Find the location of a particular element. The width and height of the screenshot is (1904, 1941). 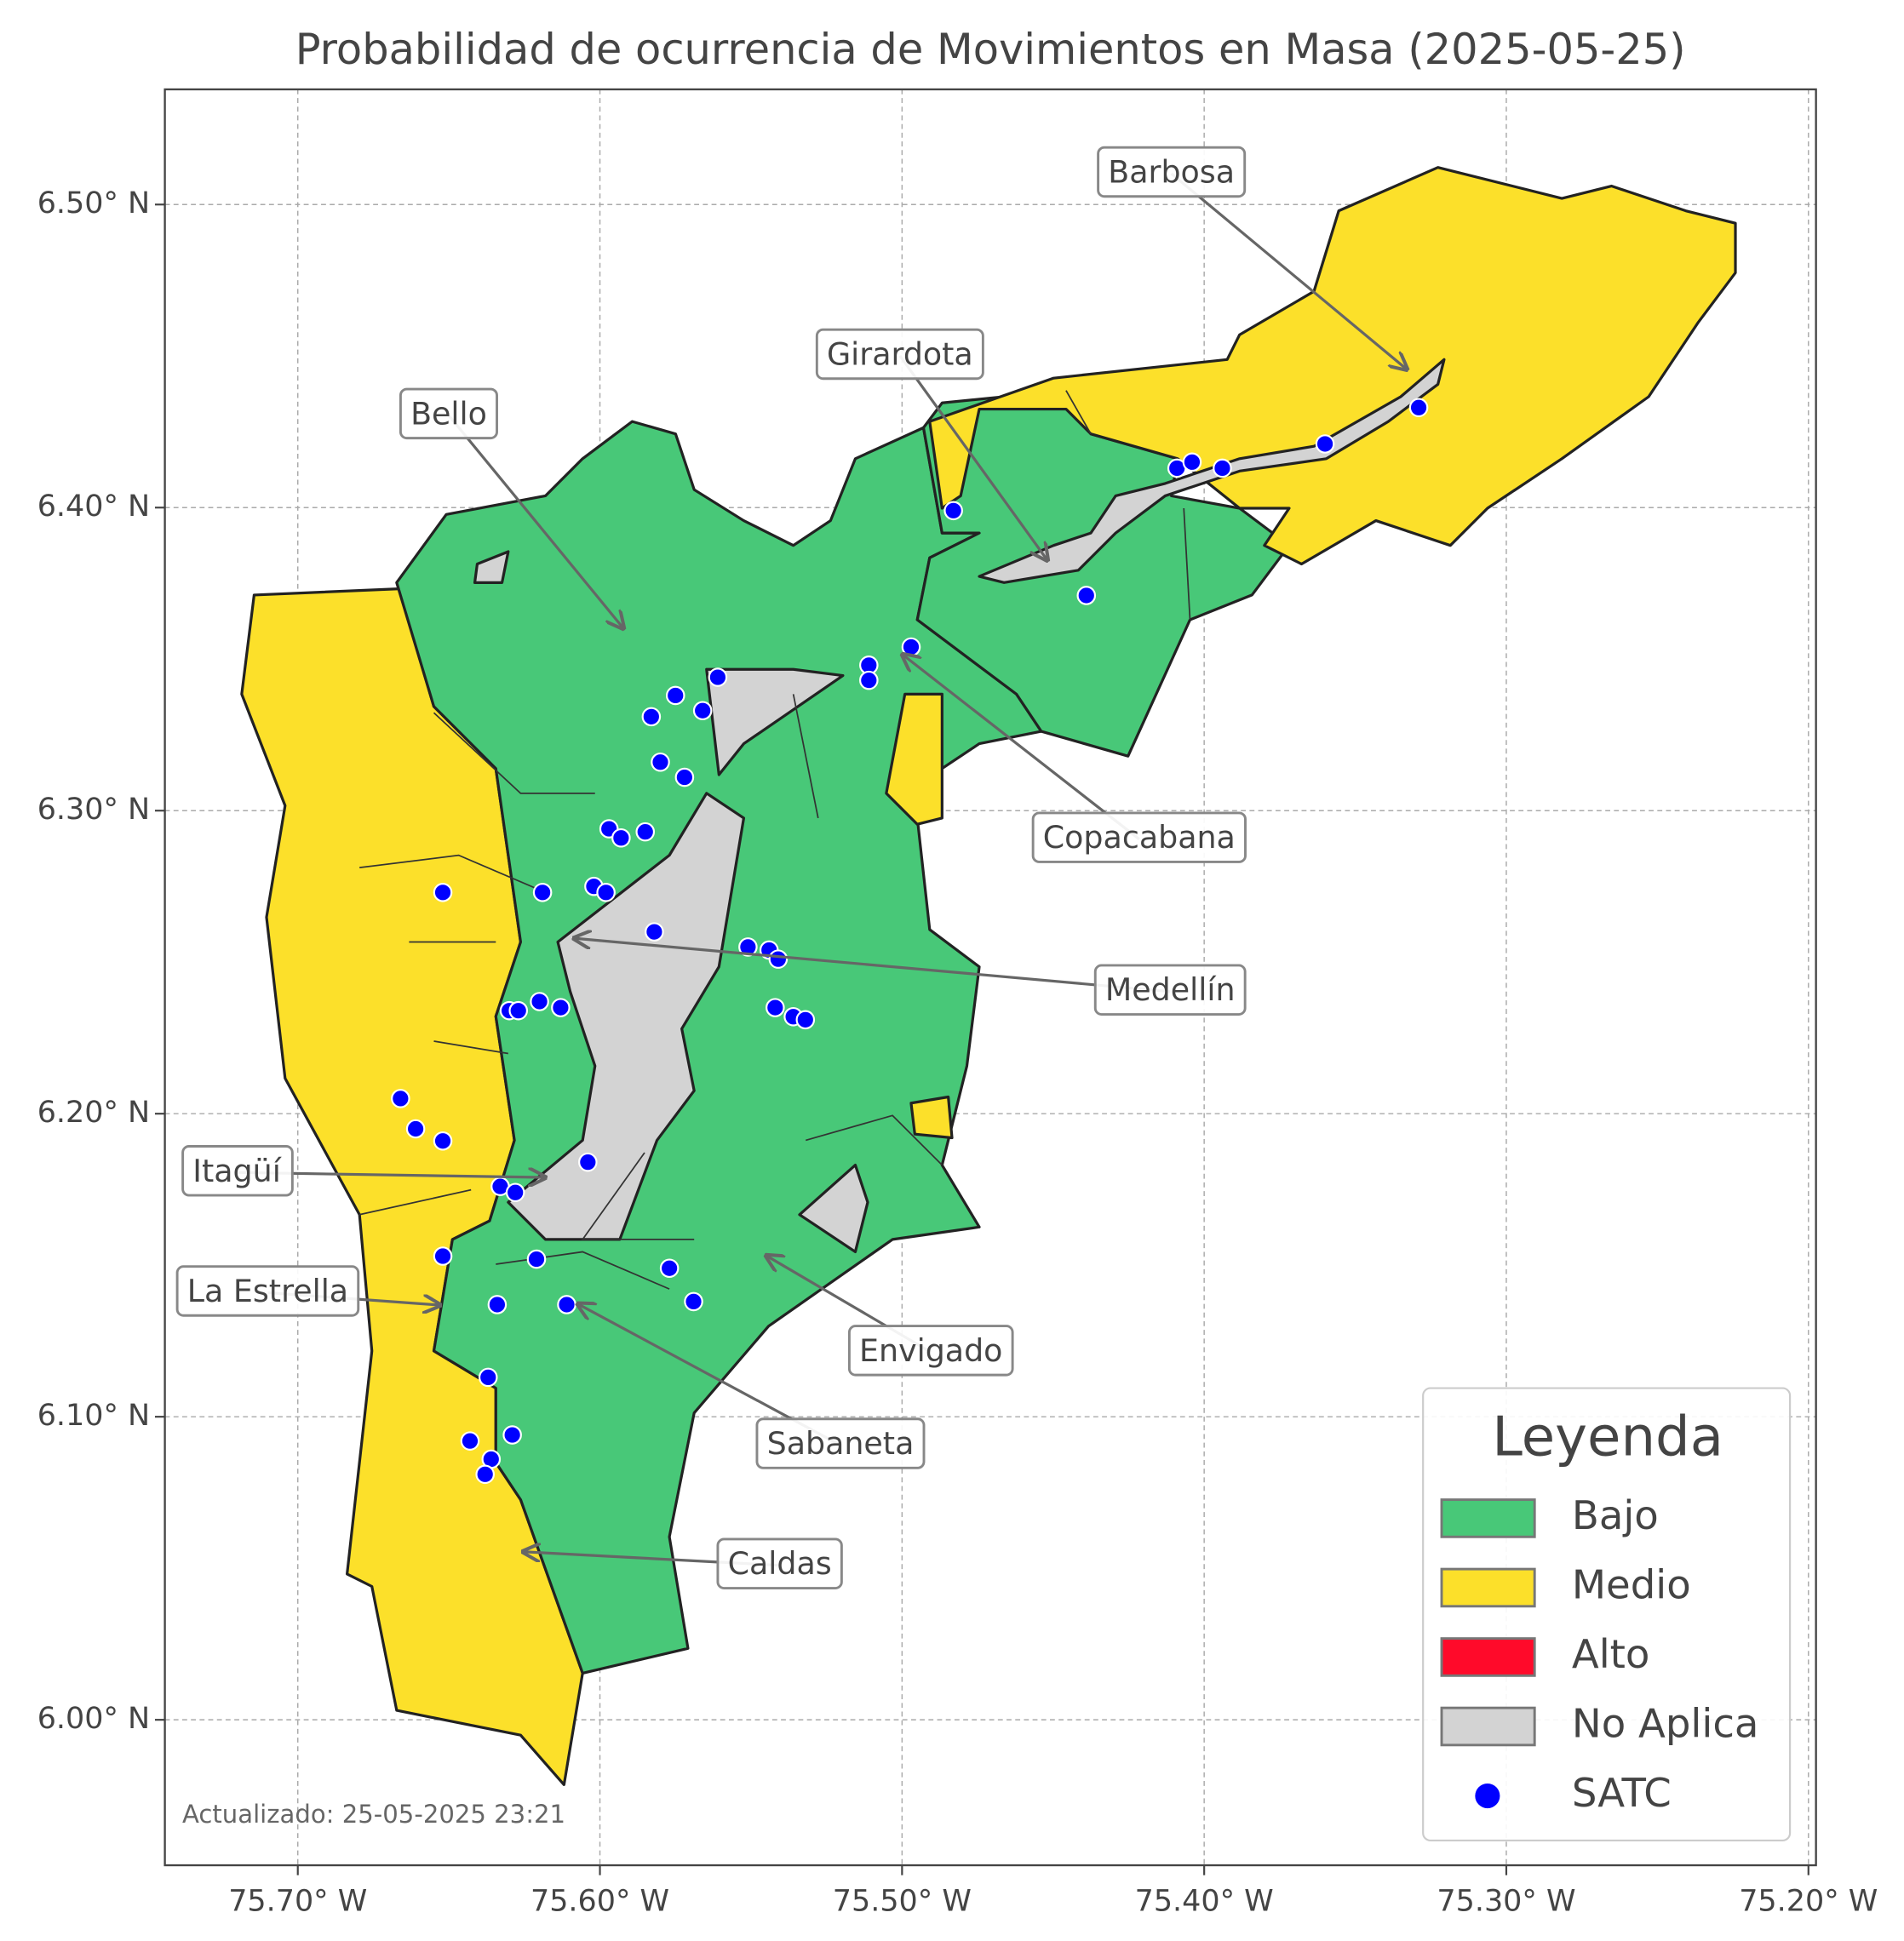

y-tick-label: 6.40° N is located at coordinates (93, 507).